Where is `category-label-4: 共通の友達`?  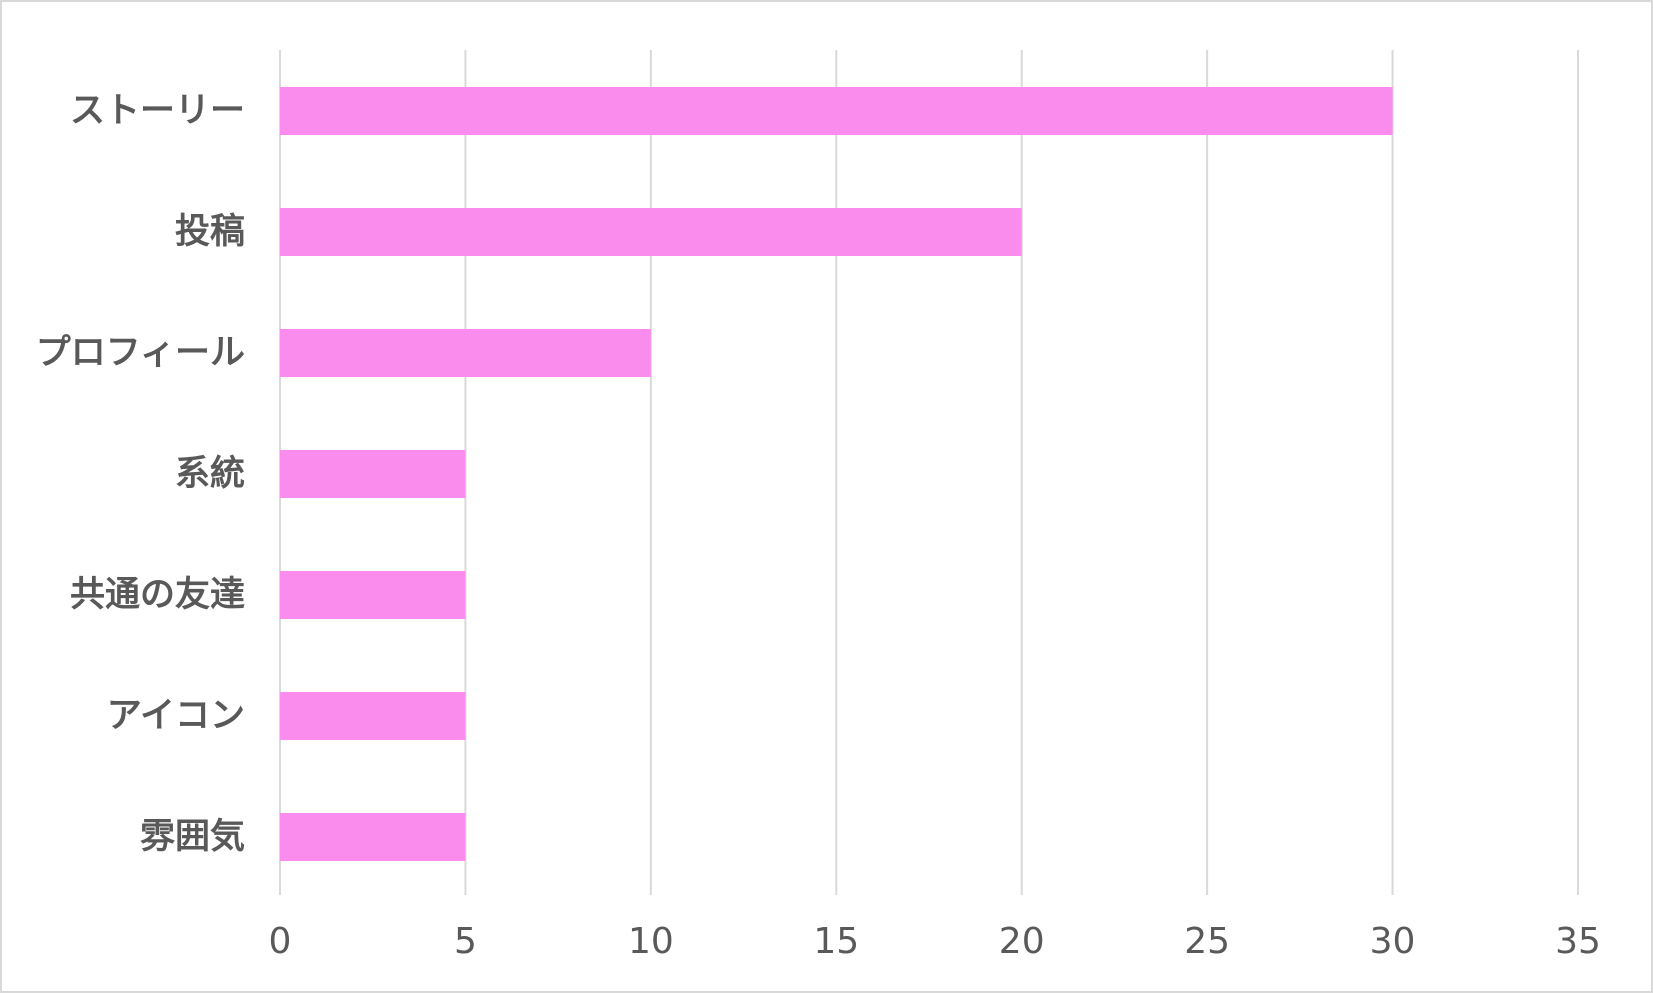 category-label-4: 共通の友達 is located at coordinates (157, 595).